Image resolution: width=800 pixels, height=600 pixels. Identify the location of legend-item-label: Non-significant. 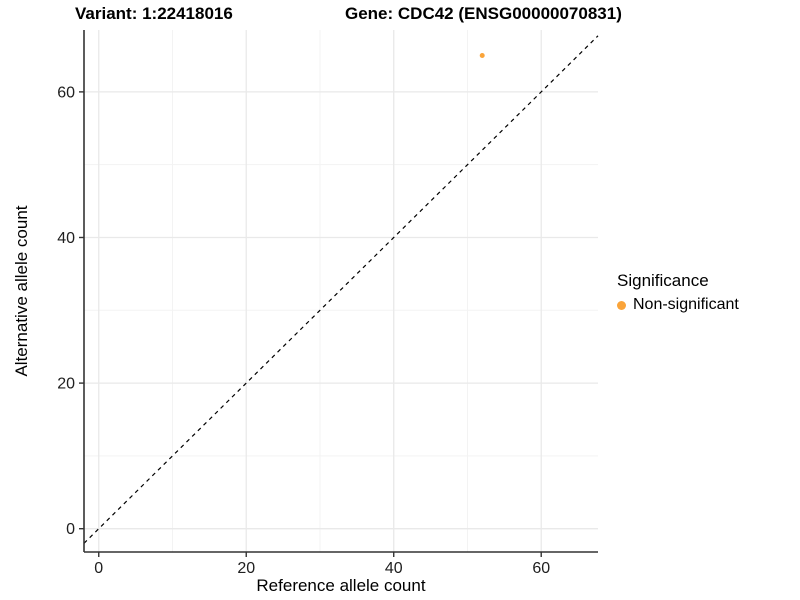
(686, 304).